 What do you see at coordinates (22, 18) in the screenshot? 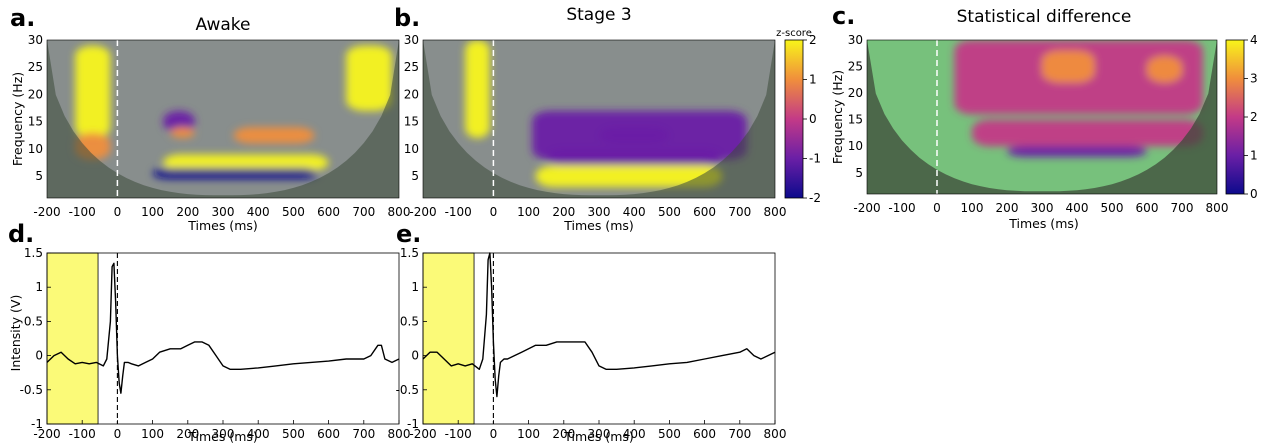
I see `panel-letter-a: a.` at bounding box center [22, 18].